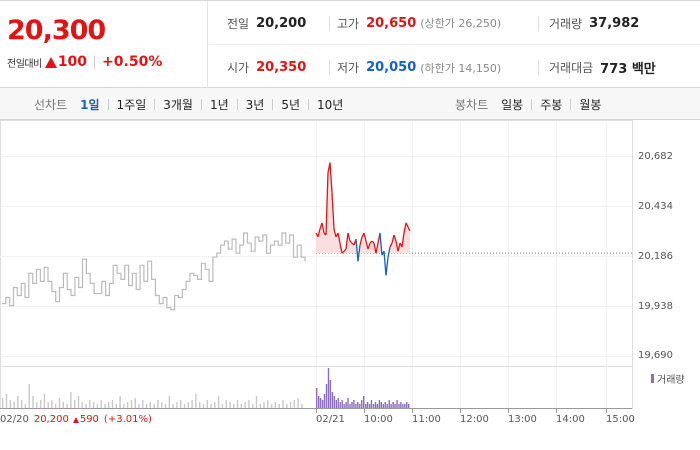 This screenshot has width=700, height=450. Describe the element at coordinates (350, 104) in the screenshot. I see `chart-tabbar: 선차트 1일 1주일 3개월 1년 3년 5년 10년 봉차트 일봉 주봉 월봉` at that location.